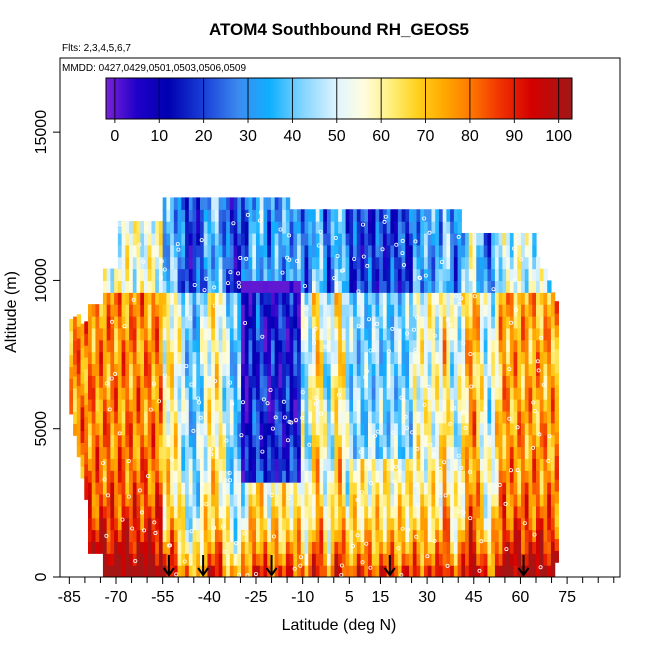  What do you see at coordinates (427, 597) in the screenshot?
I see `x-tick-label: 30` at bounding box center [427, 597].